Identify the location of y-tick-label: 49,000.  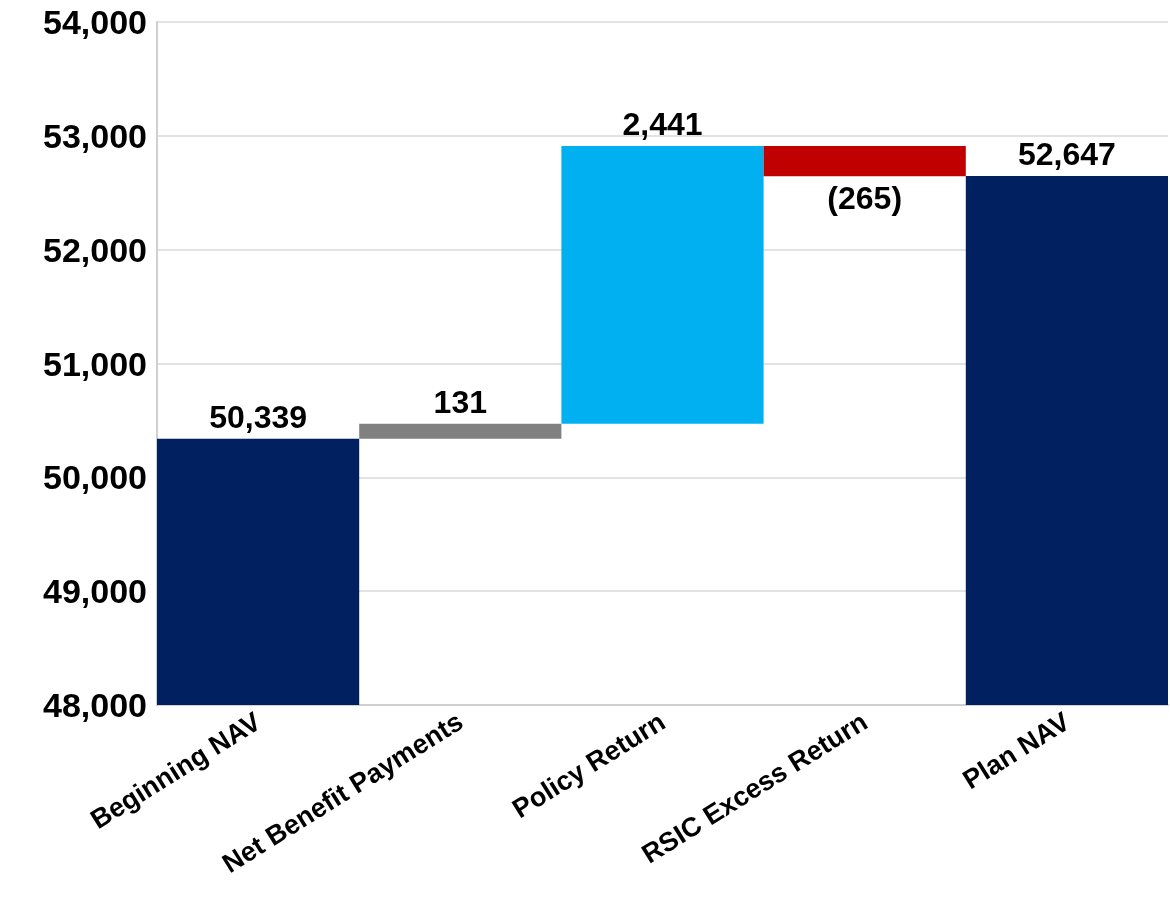
(95, 591).